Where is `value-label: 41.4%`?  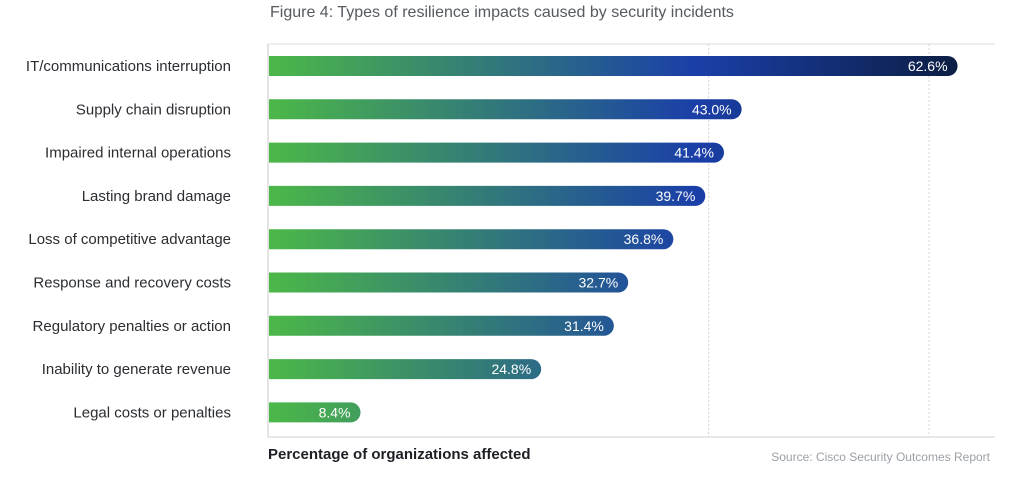 value-label: 41.4% is located at coordinates (694, 153).